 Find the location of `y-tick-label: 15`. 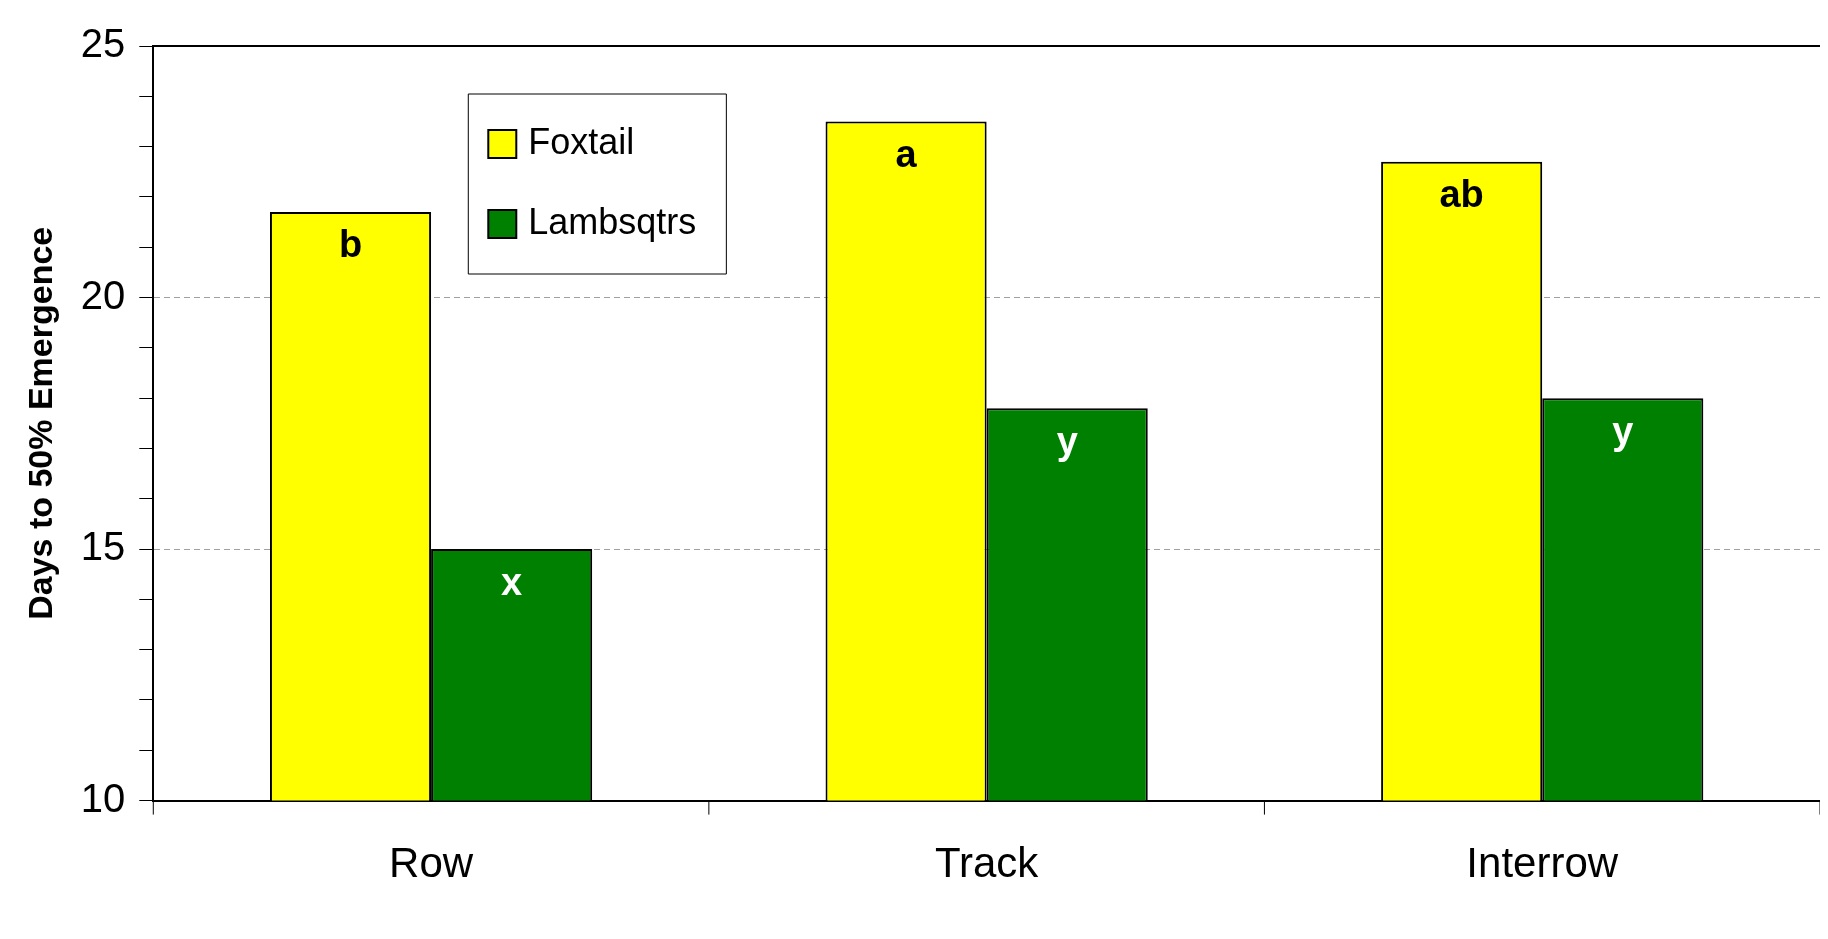

y-tick-label: 15 is located at coordinates (103, 546).